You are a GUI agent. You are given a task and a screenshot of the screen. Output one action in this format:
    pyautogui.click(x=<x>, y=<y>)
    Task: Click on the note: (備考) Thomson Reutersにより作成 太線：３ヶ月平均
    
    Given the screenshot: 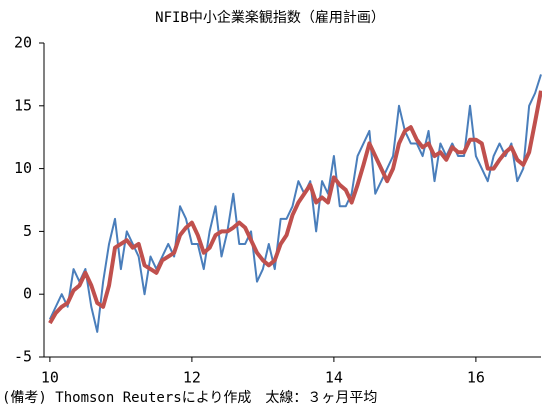 What is the action you would take?
    pyautogui.click(x=189, y=398)
    